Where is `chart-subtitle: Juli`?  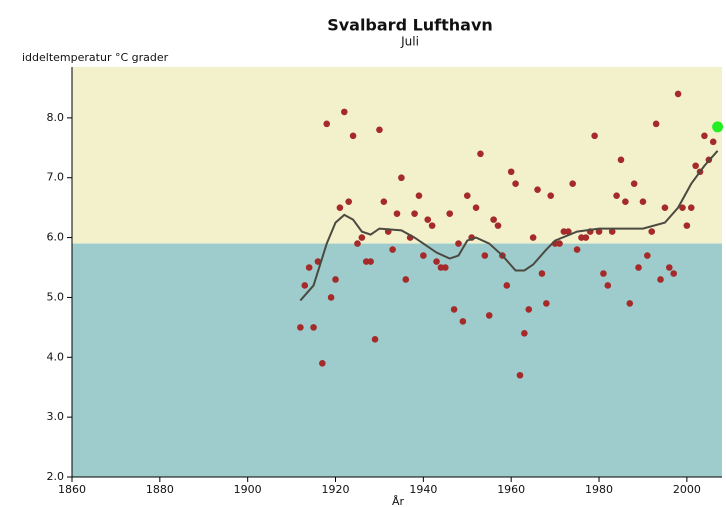 chart-subtitle: Juli is located at coordinates (409, 42).